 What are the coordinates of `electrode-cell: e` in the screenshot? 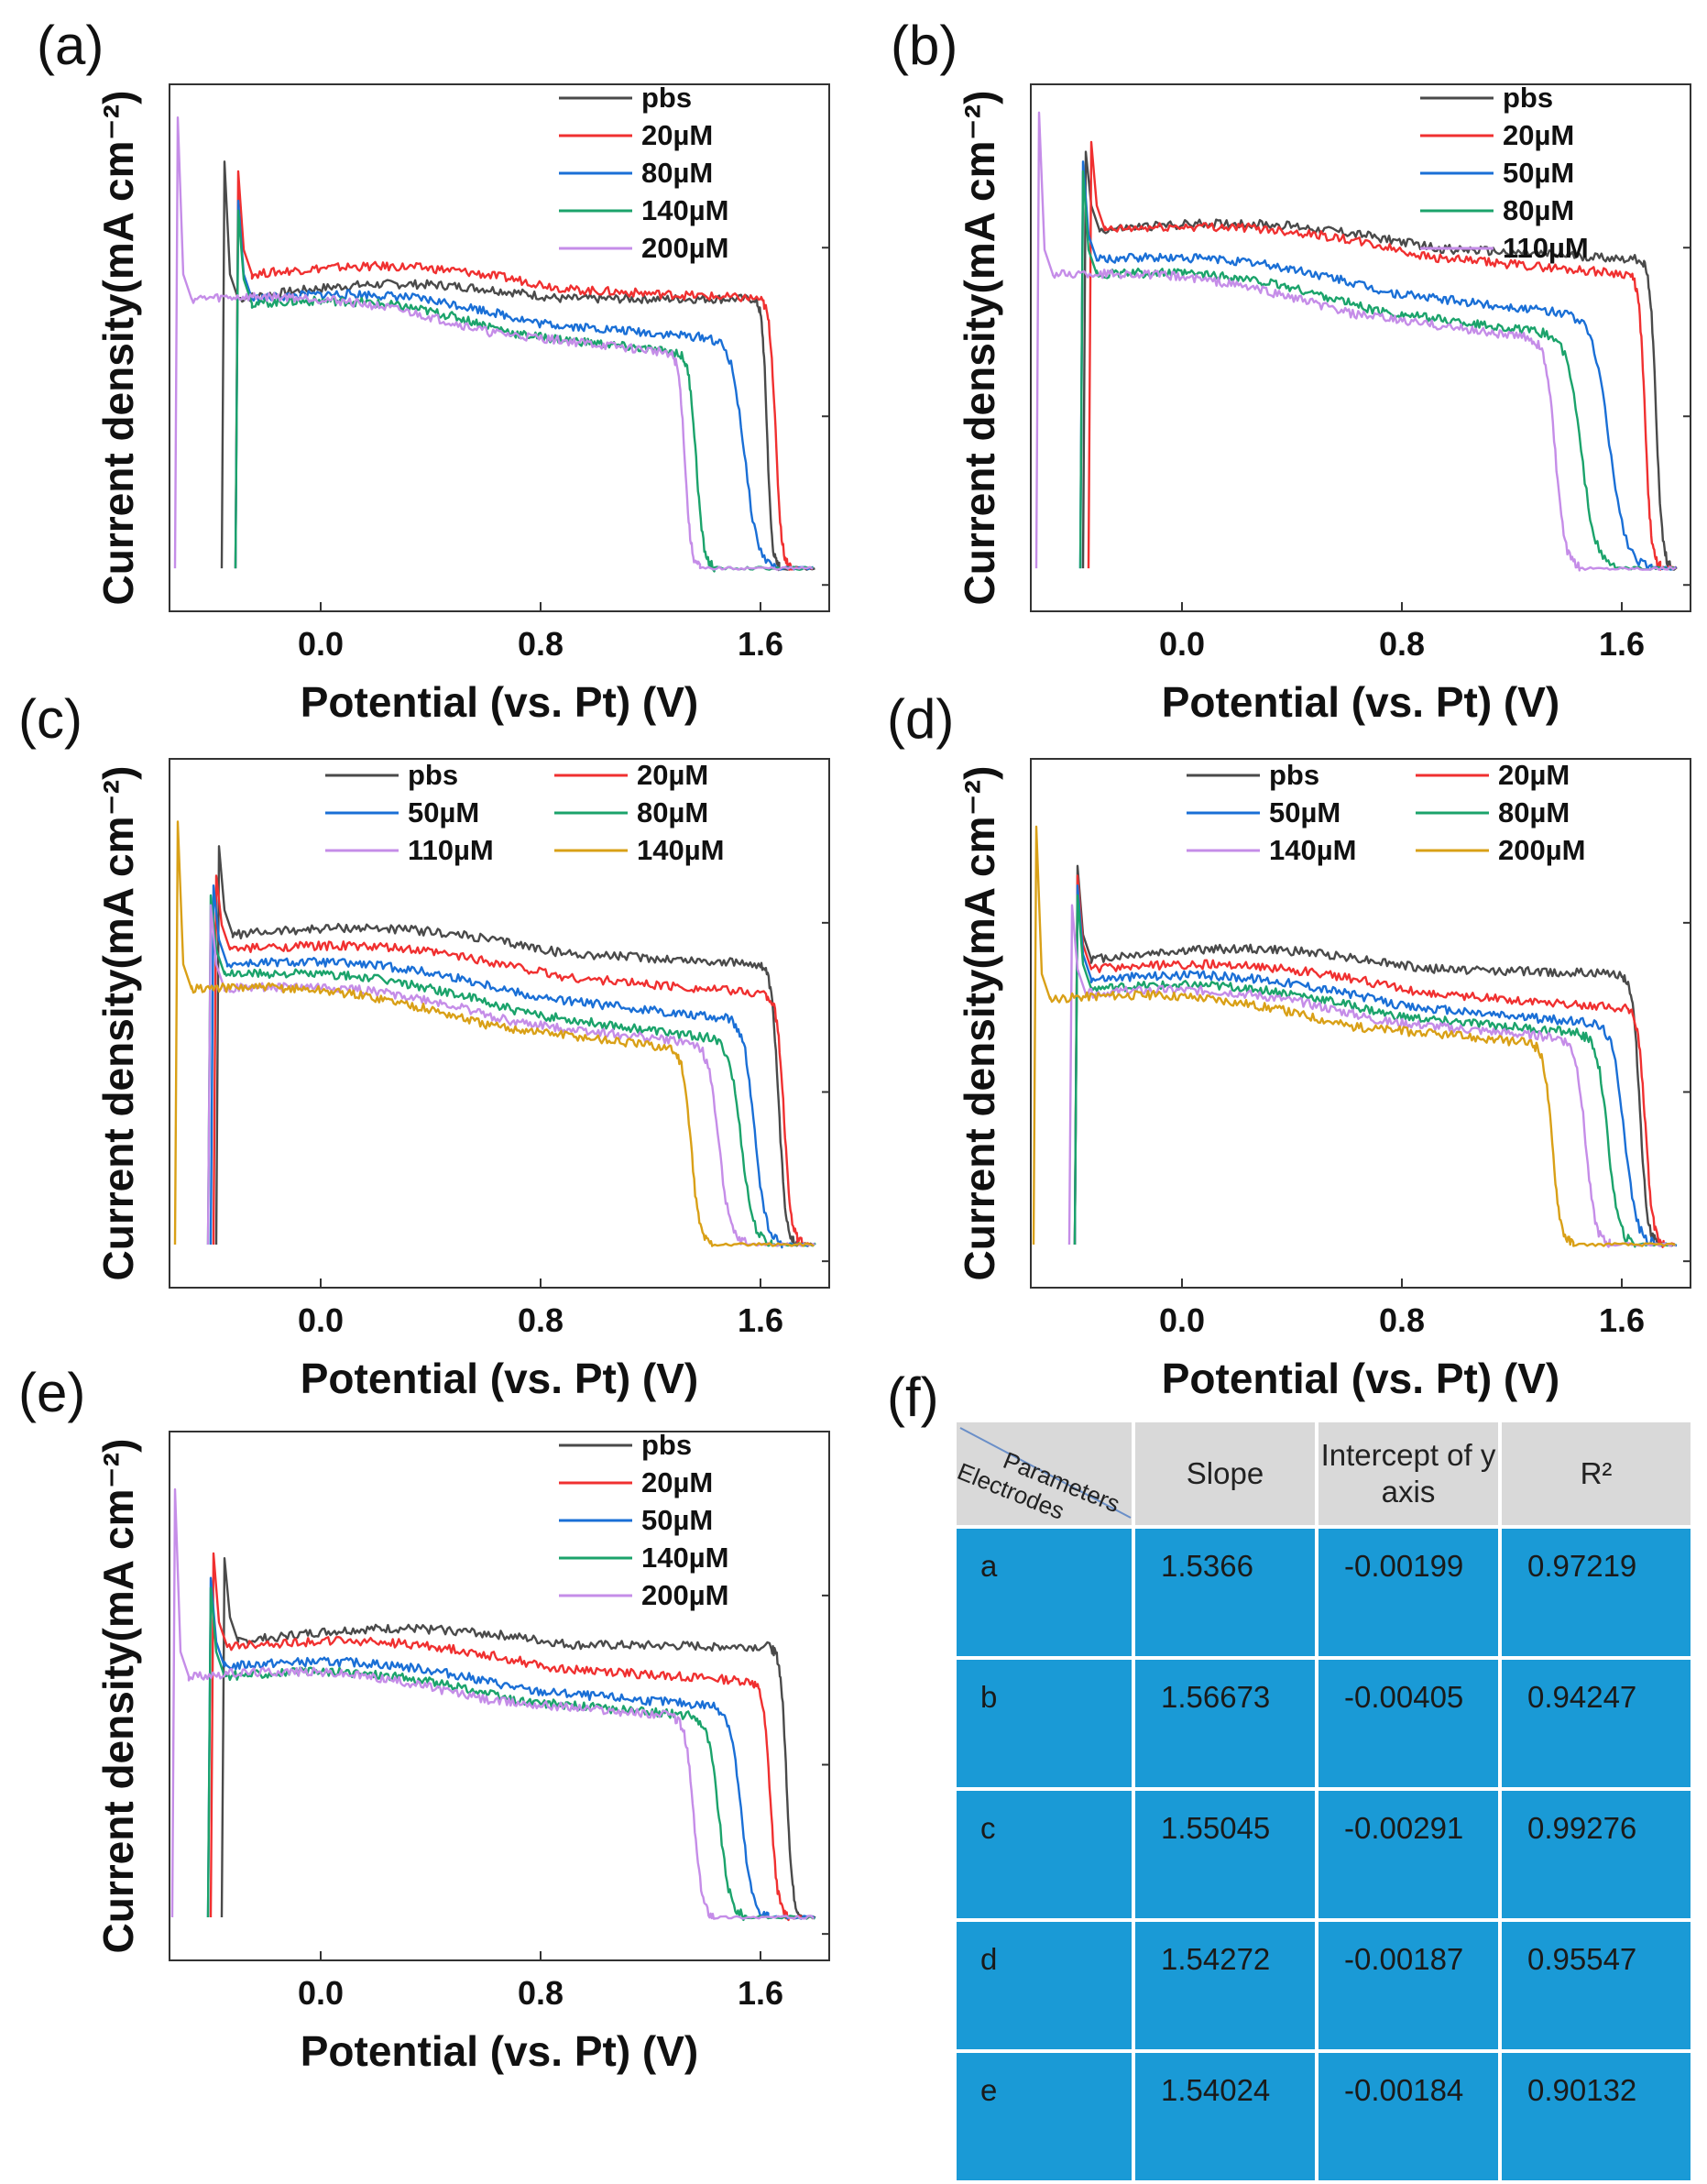 It's located at (1044, 2116).